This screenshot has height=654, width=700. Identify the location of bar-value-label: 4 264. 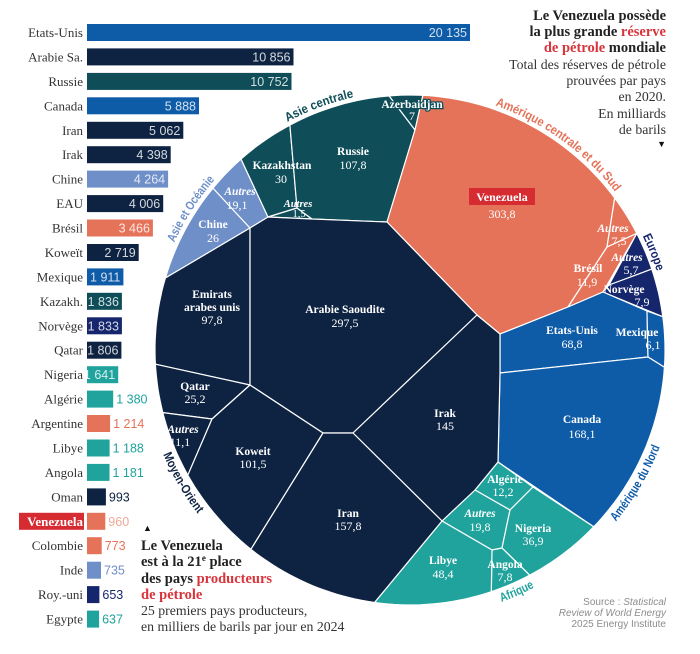
(149, 180).